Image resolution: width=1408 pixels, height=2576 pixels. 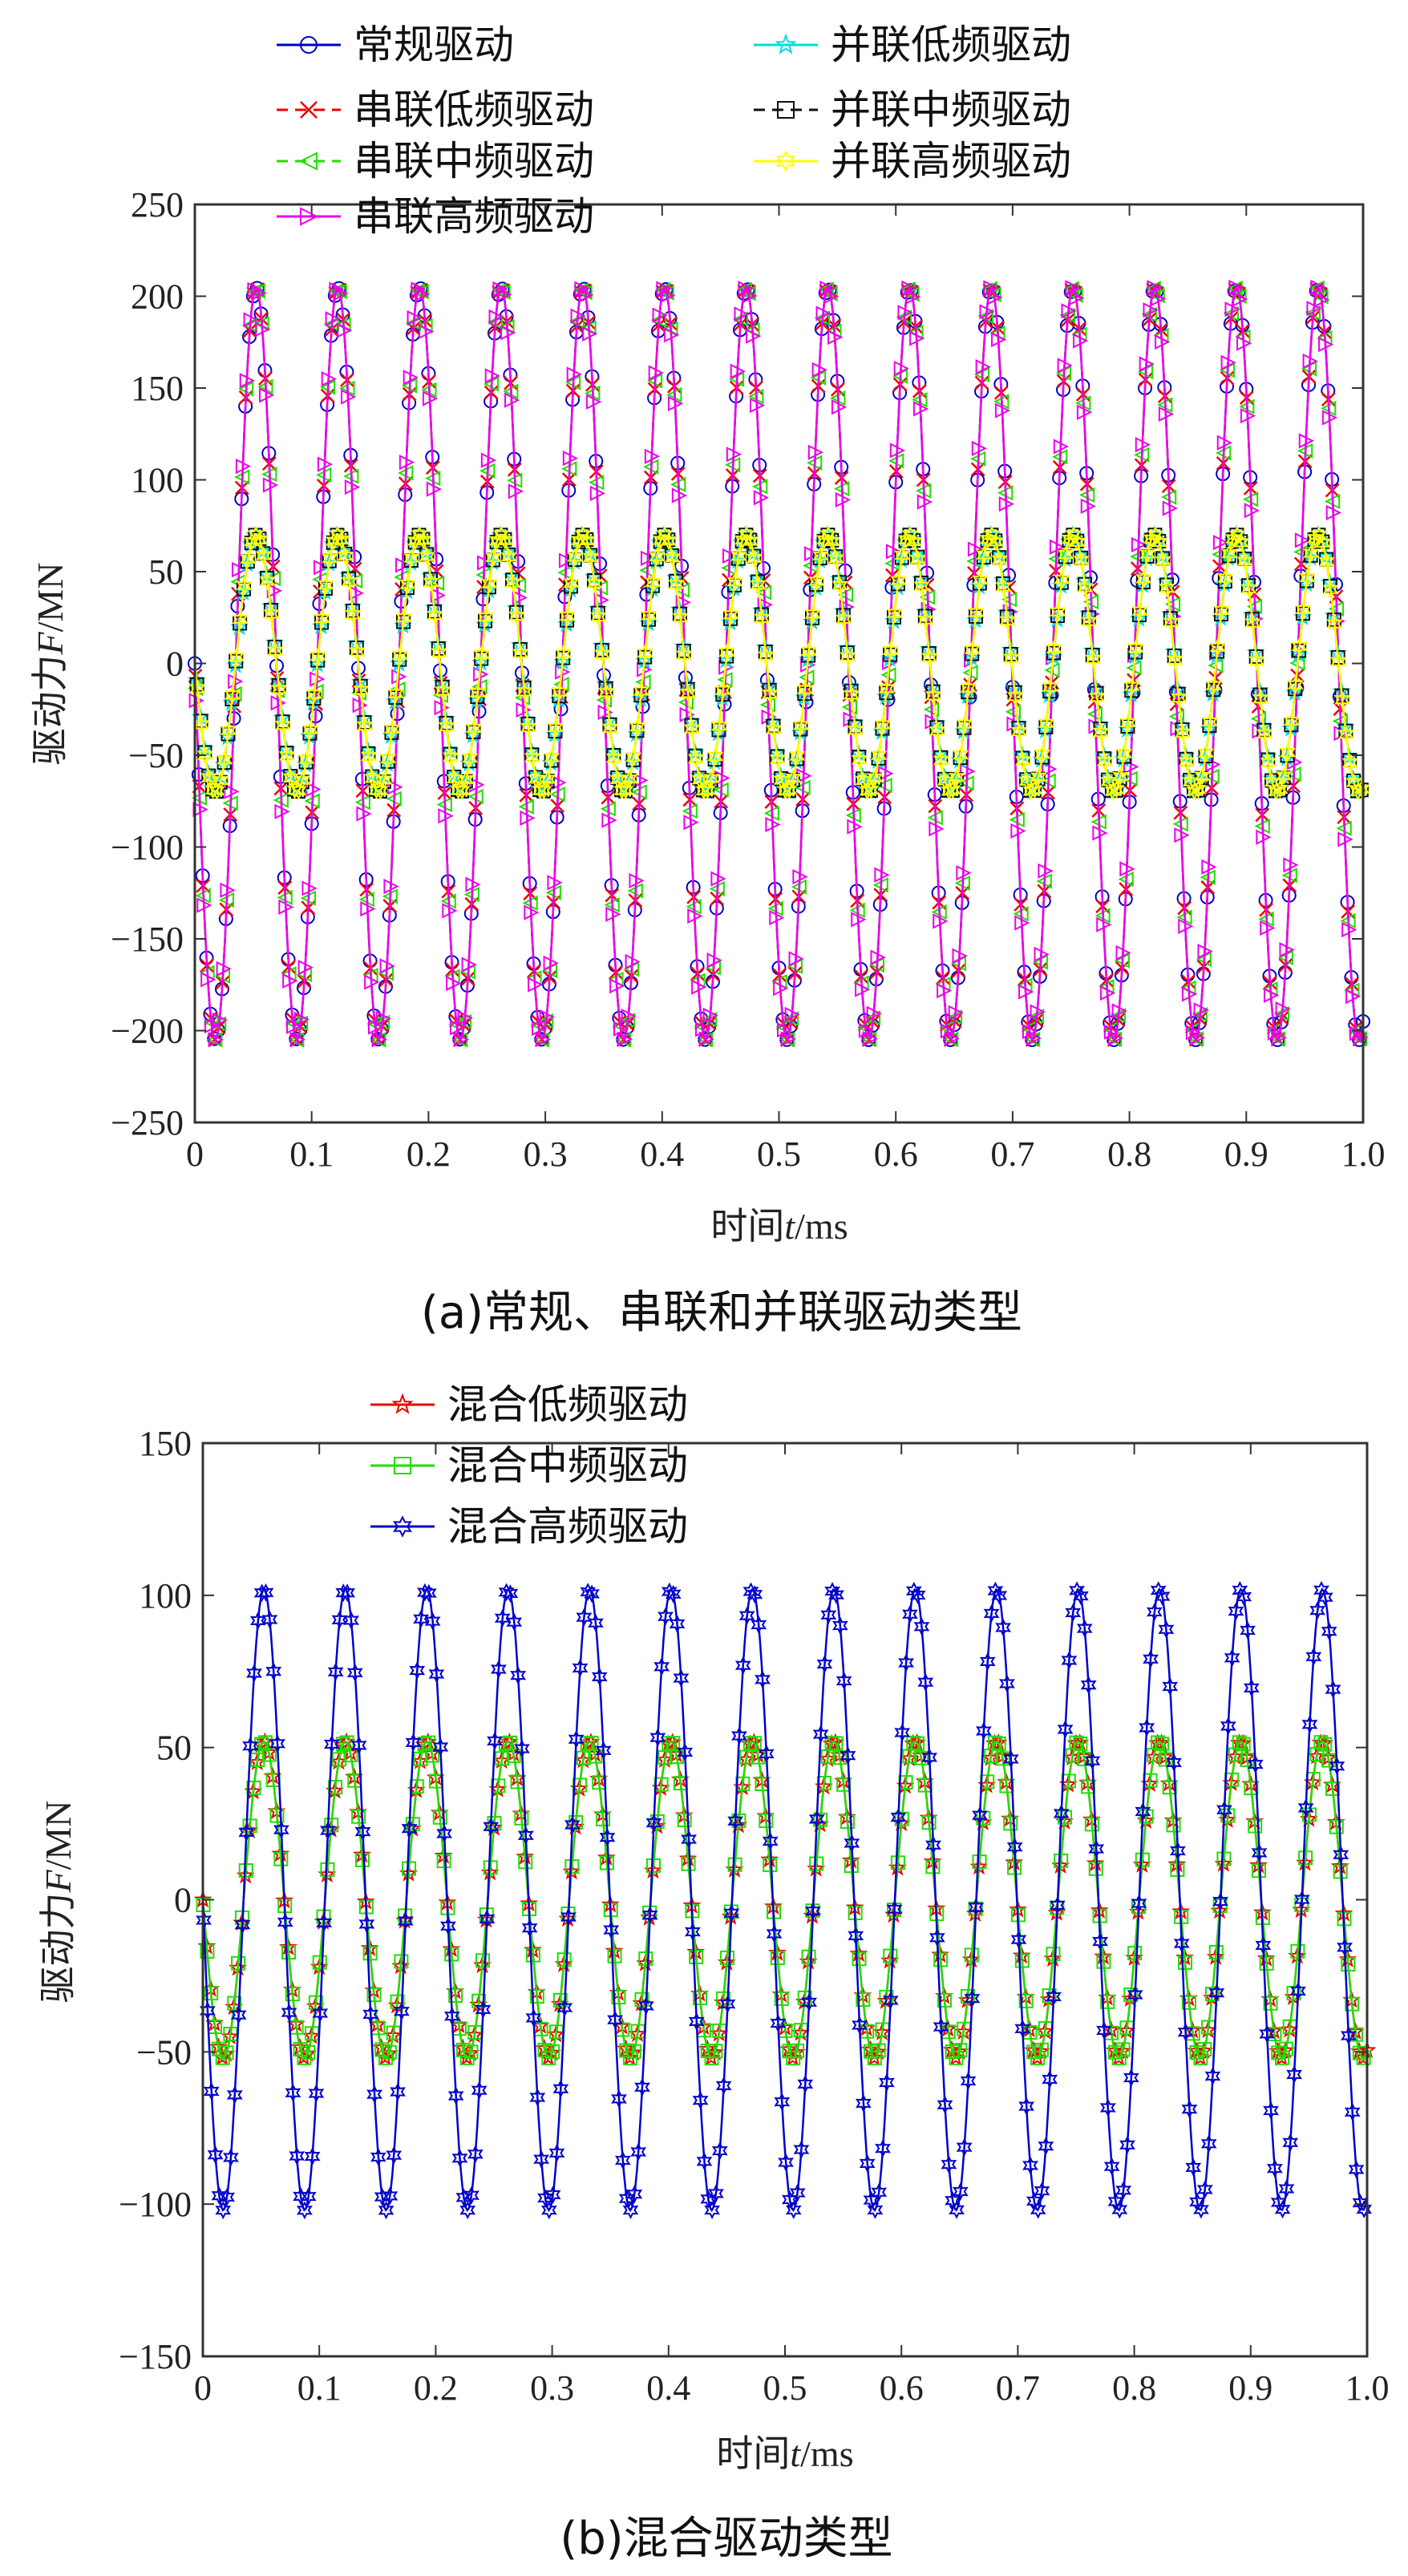 What do you see at coordinates (157, 480) in the screenshot?
I see `y-tick-label: 100` at bounding box center [157, 480].